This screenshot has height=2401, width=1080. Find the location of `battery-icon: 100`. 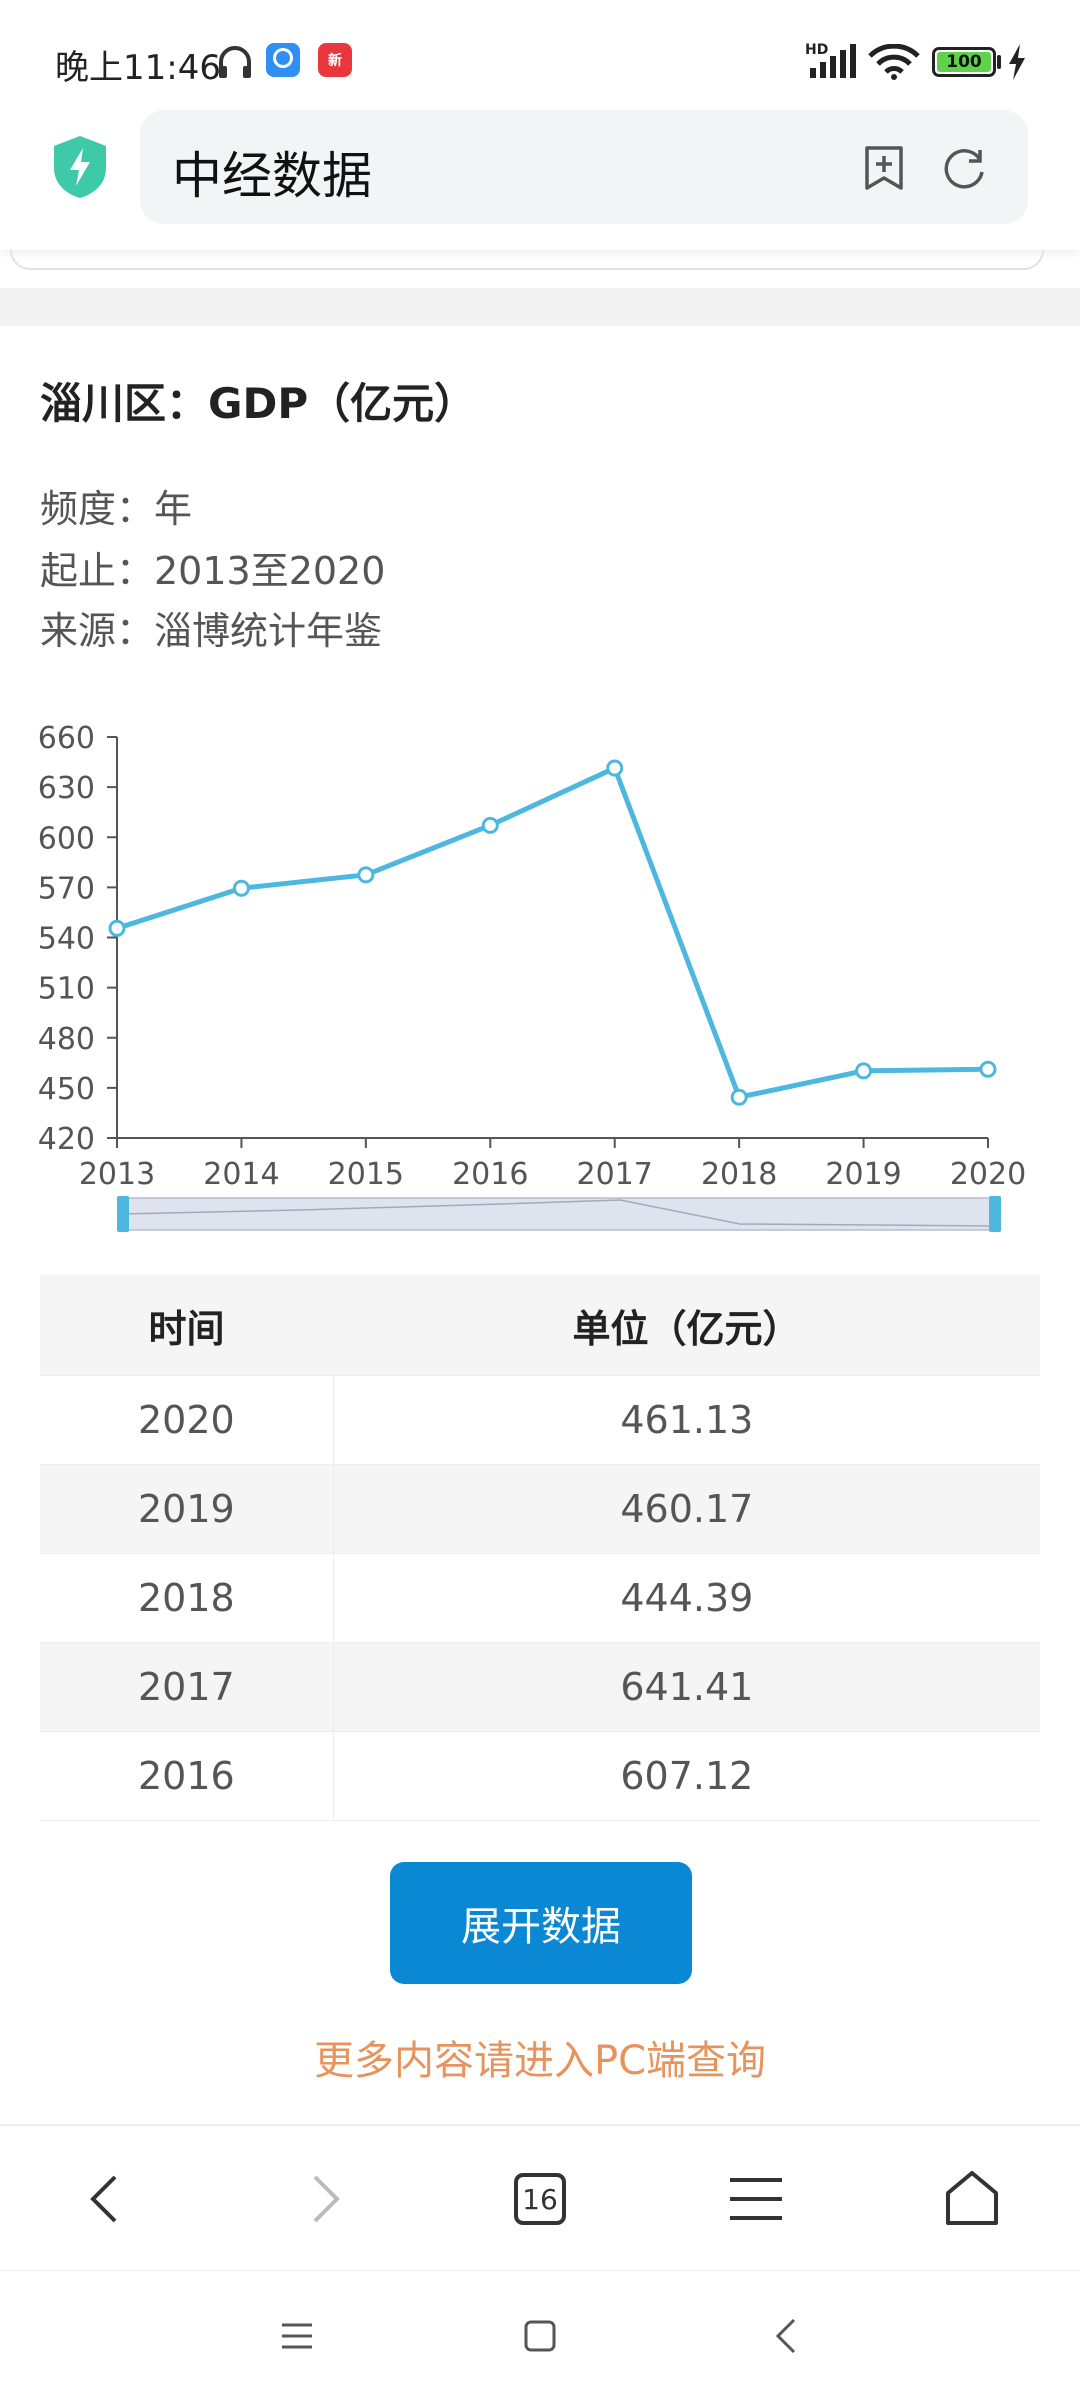

battery-icon: 100 is located at coordinates (964, 62).